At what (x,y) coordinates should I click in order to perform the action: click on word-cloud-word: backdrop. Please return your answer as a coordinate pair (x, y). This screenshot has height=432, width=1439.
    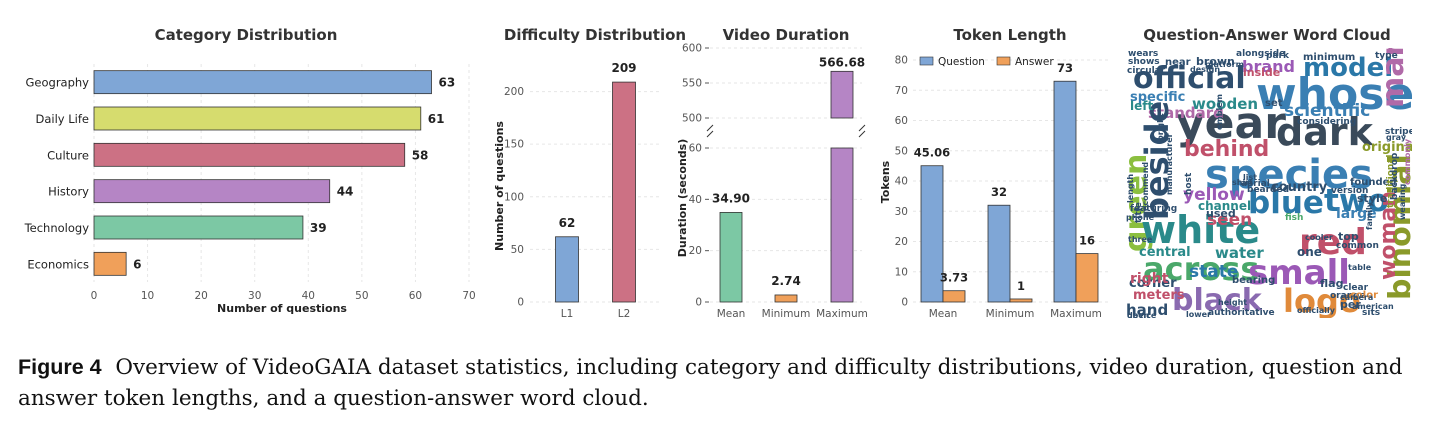
    Looking at the image, I should click on (1395, 176).